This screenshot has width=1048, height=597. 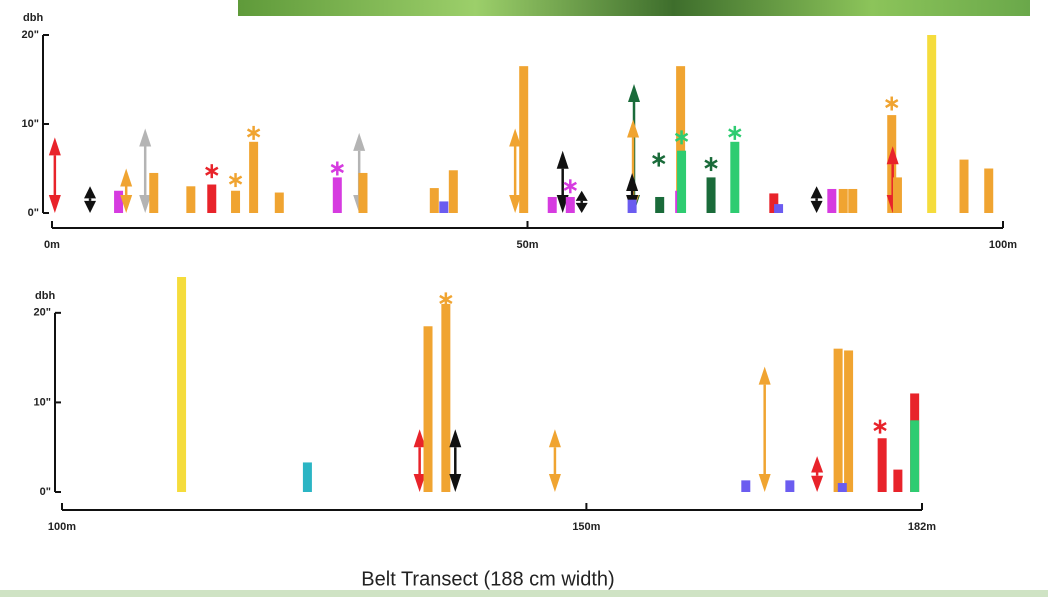 What do you see at coordinates (487, 579) in the screenshot?
I see `caption: Belt Transect (188 cm width)` at bounding box center [487, 579].